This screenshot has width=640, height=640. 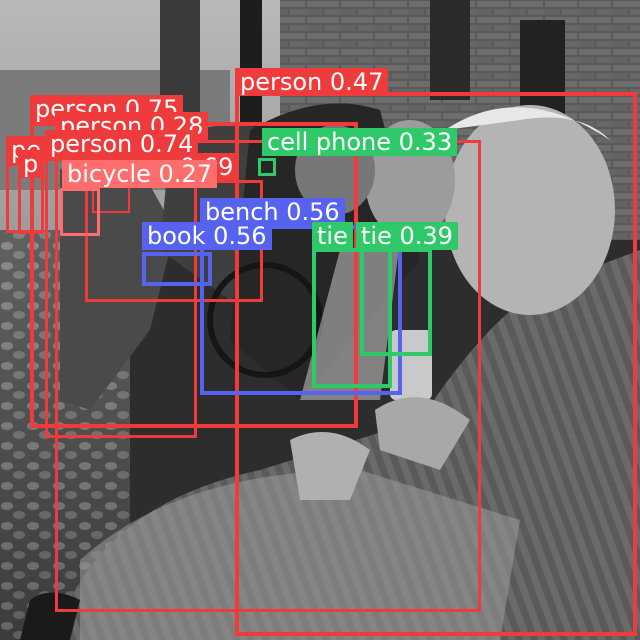 I want to click on person-detection-box, so click(x=31, y=203).